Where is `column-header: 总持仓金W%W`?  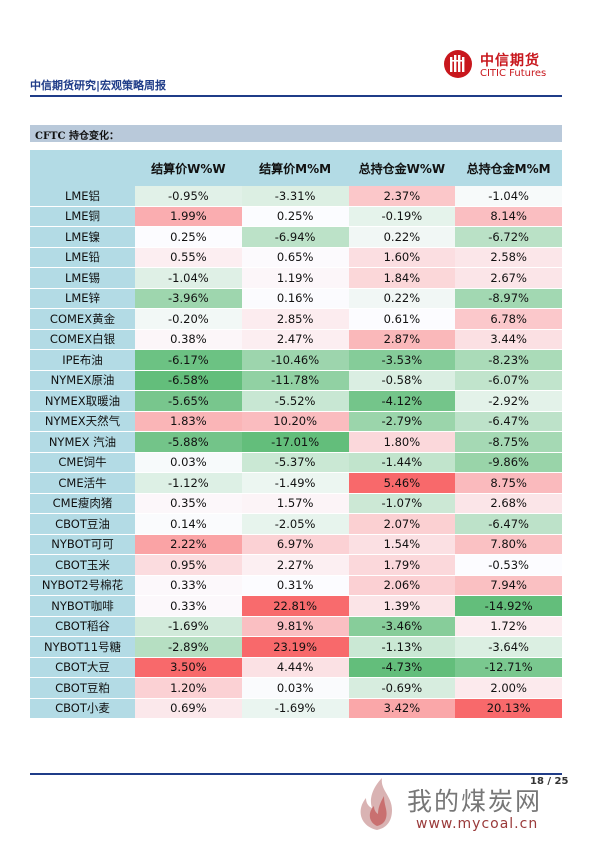 column-header: 总持仓金W%W is located at coordinates (402, 168).